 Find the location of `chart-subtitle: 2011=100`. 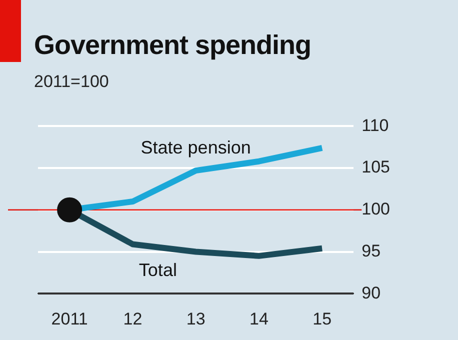

chart-subtitle: 2011=100 is located at coordinates (71, 82).